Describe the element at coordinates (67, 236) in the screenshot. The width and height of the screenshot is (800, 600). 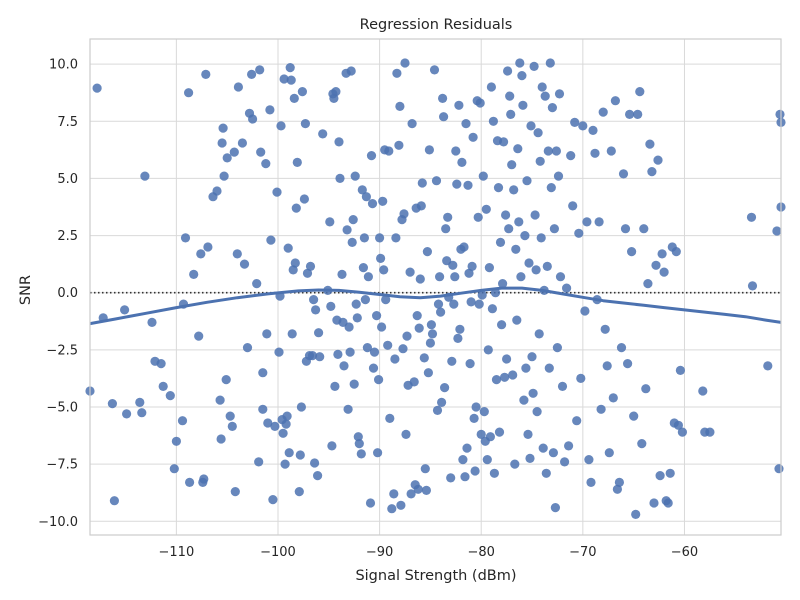
I see `y-tick-label: 2.5` at that location.